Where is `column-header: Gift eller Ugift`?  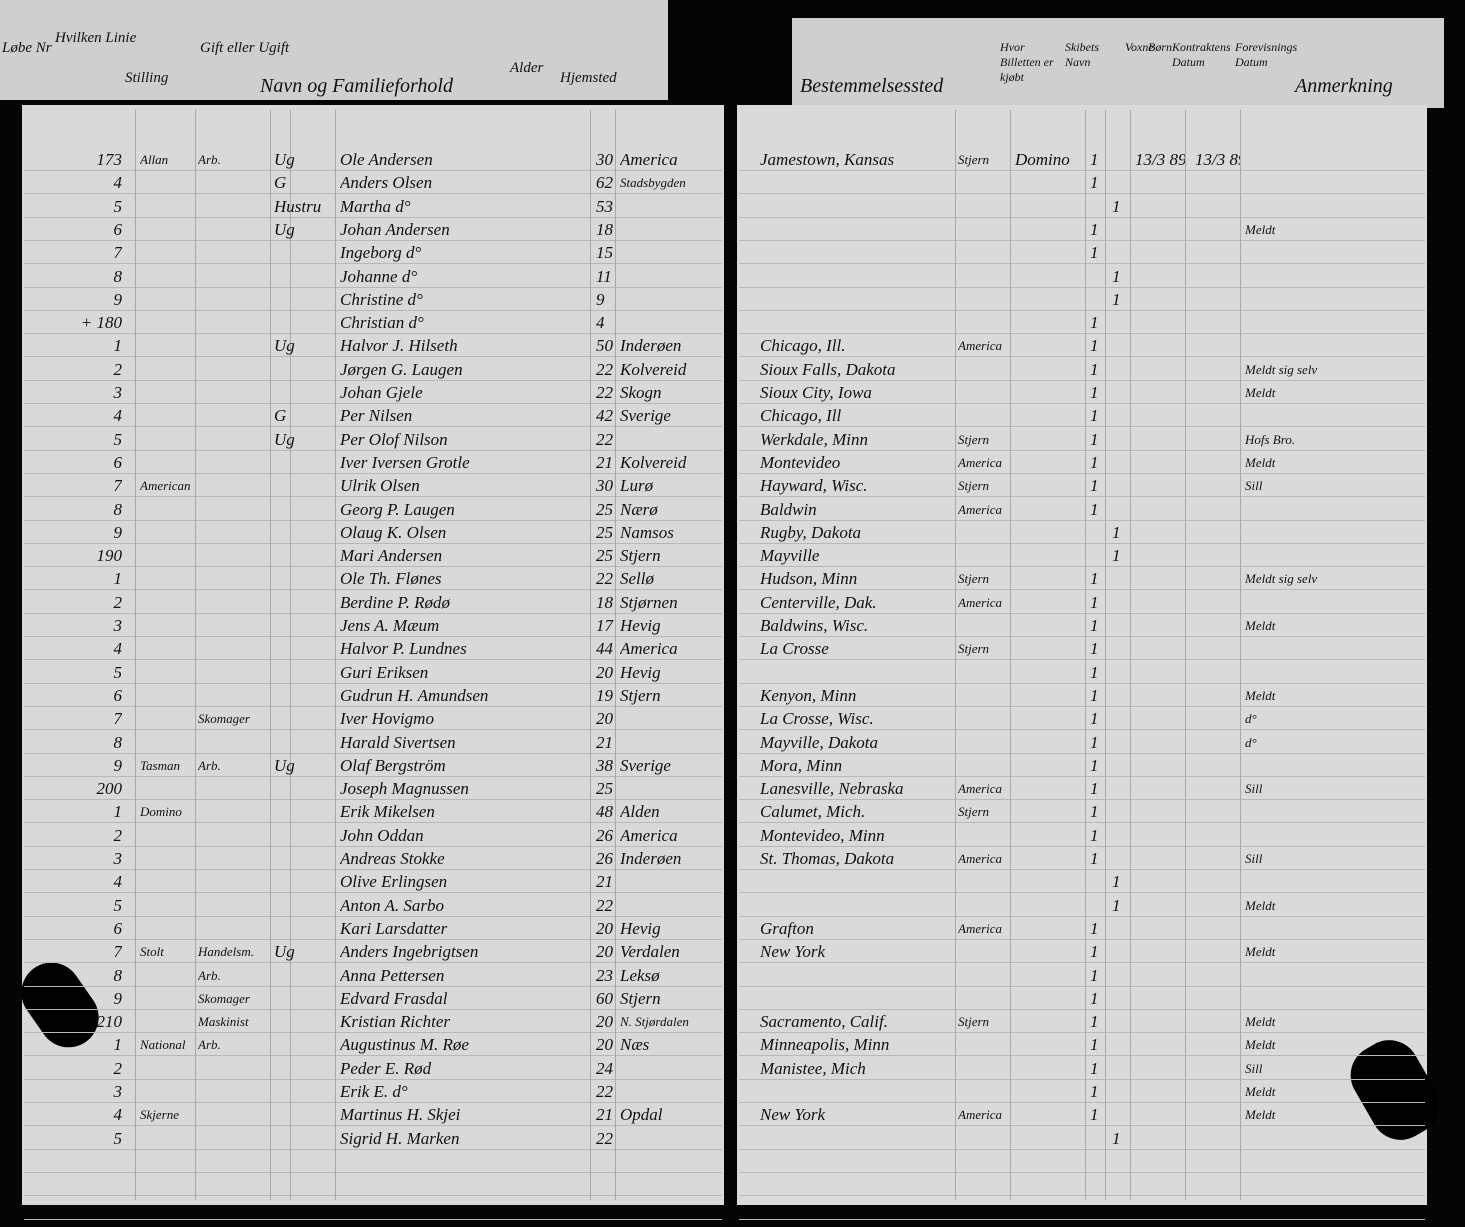 column-header: Gift eller Ugift is located at coordinates (245, 48).